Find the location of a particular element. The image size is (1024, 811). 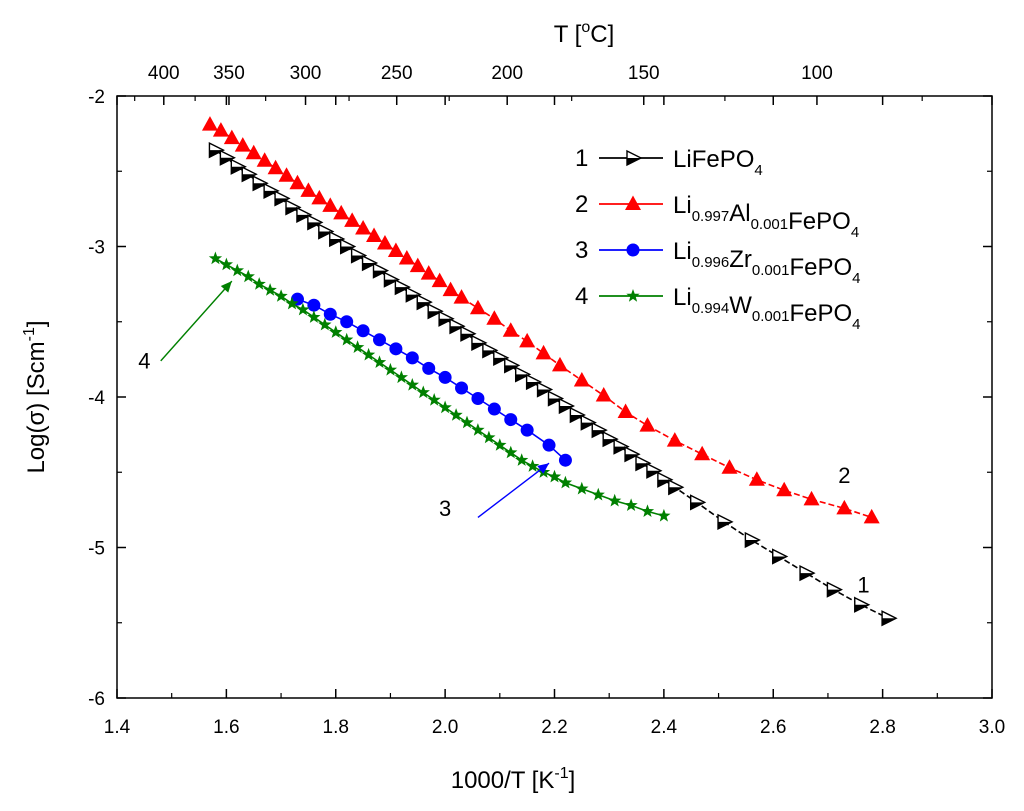

legend-label: Li0.996Zr0.001FePO4 is located at coordinates (766, 262).